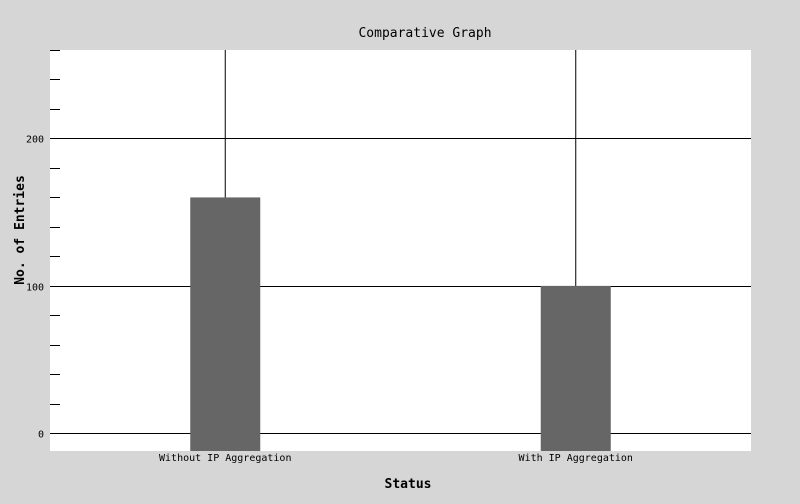 Image resolution: width=800 pixels, height=504 pixels. I want to click on x-tick-label: Without IP Aggregation, so click(225, 458).